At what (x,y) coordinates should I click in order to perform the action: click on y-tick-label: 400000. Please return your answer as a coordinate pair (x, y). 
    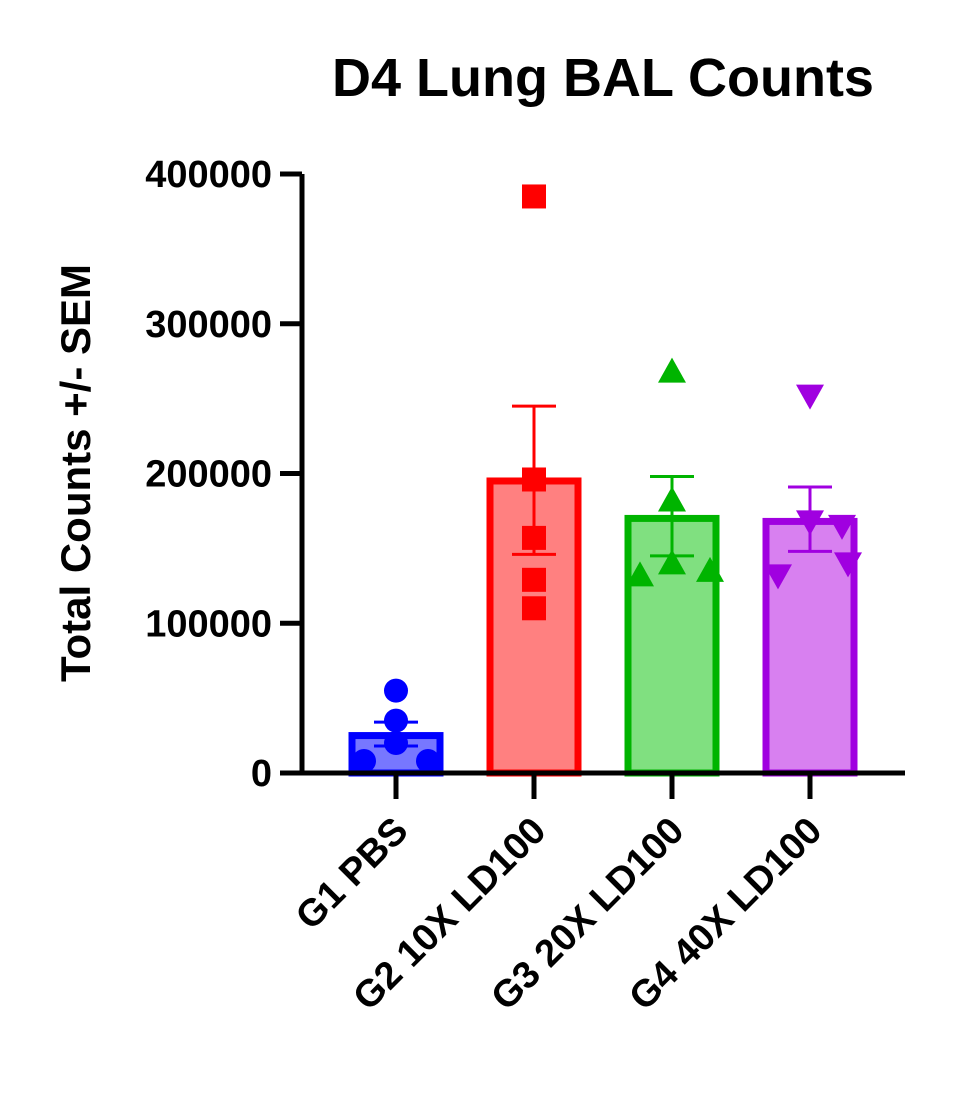
    Looking at the image, I should click on (208, 175).